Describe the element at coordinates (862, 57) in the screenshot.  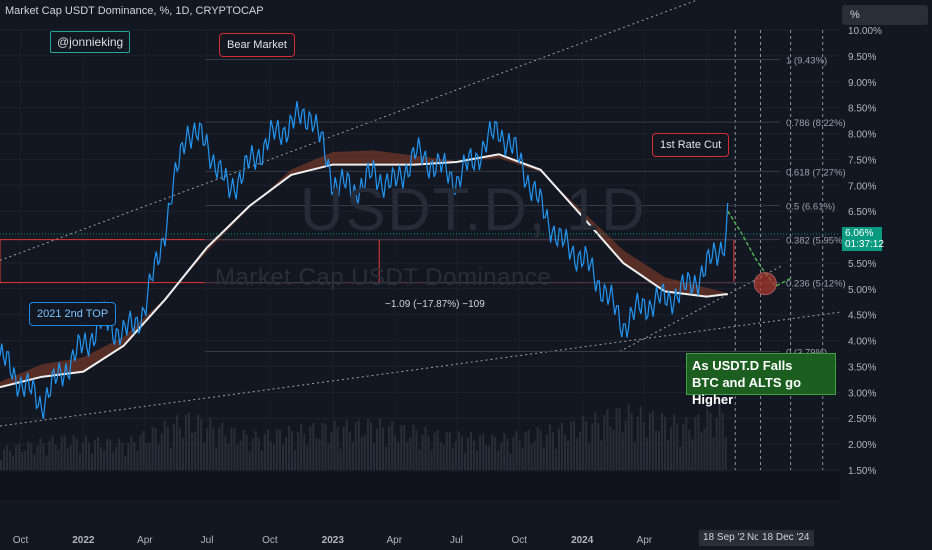
I see `y-tick-label: 9.50%` at that location.